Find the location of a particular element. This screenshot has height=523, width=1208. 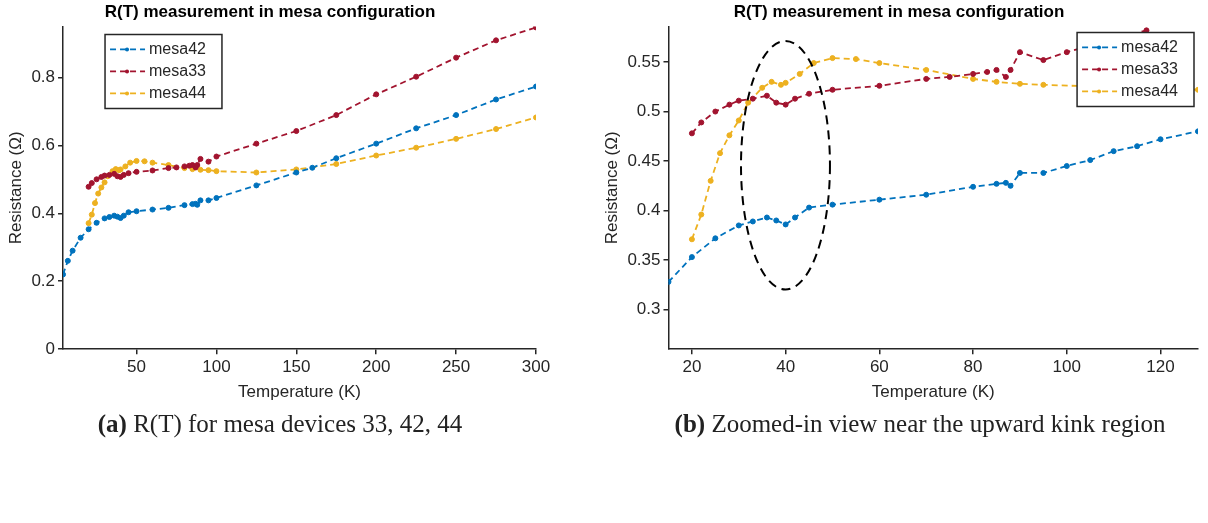

y-tick-label: 0.6 is located at coordinates (43, 145).